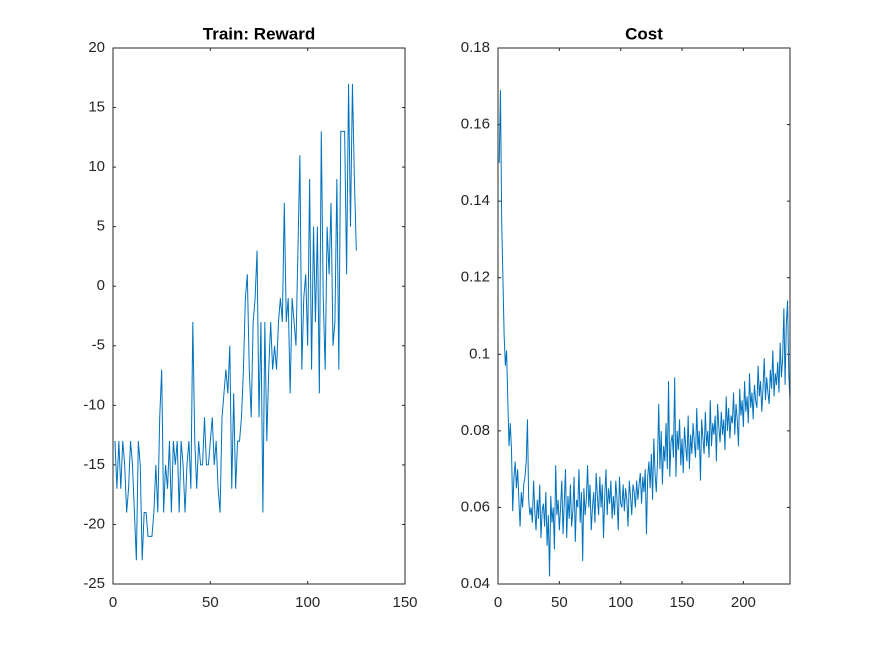  What do you see at coordinates (475, 277) in the screenshot?
I see `y-tick-label: 0.12` at bounding box center [475, 277].